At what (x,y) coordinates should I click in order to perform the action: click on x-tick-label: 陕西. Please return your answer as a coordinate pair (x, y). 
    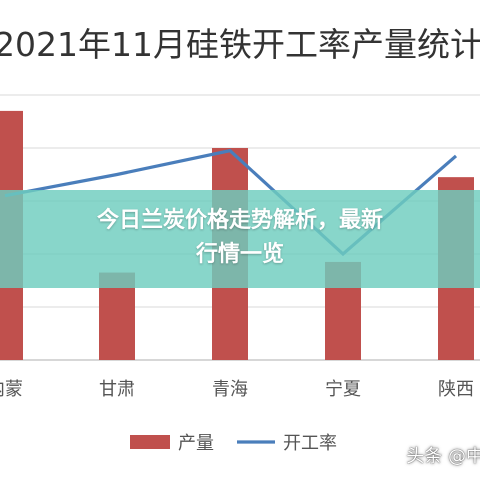
    Looking at the image, I should click on (456, 389).